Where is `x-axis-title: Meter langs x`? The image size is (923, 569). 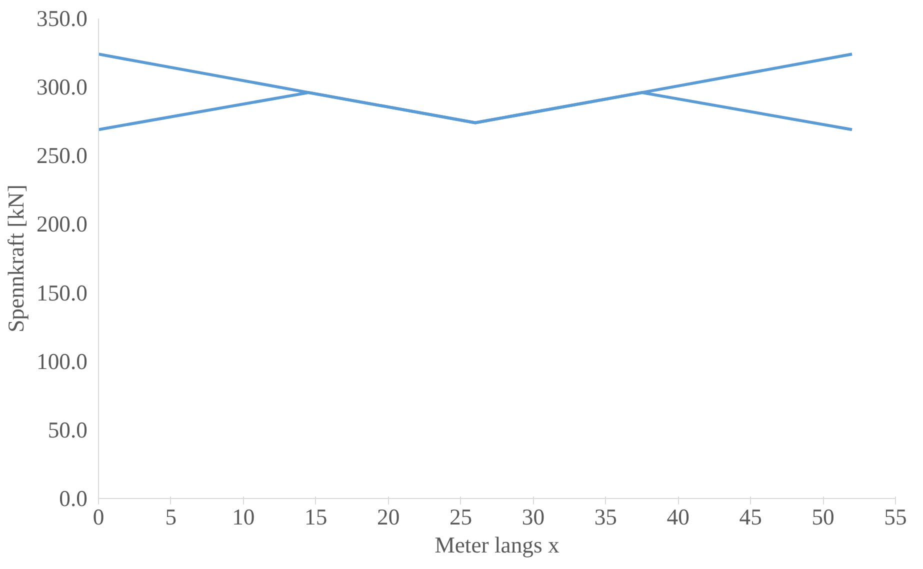 x-axis-title: Meter langs x is located at coordinates (497, 545).